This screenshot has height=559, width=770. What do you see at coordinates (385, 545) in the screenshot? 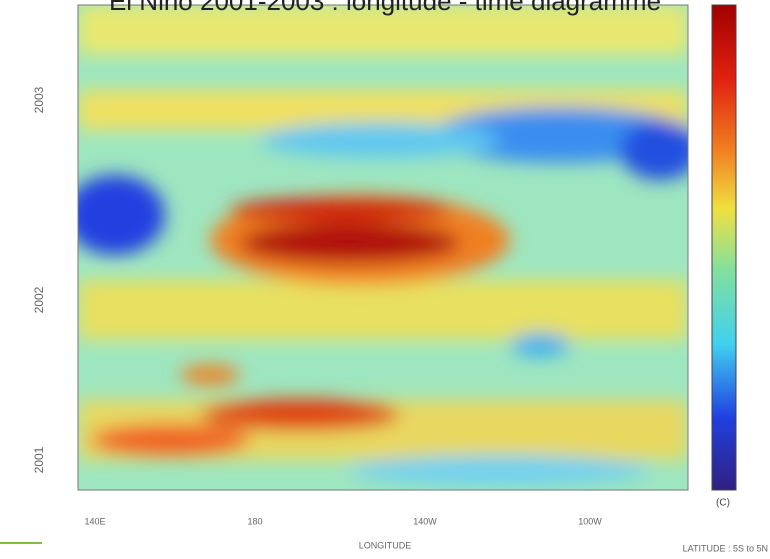
I see `x-axis-title: LONGITUDE` at bounding box center [385, 545].